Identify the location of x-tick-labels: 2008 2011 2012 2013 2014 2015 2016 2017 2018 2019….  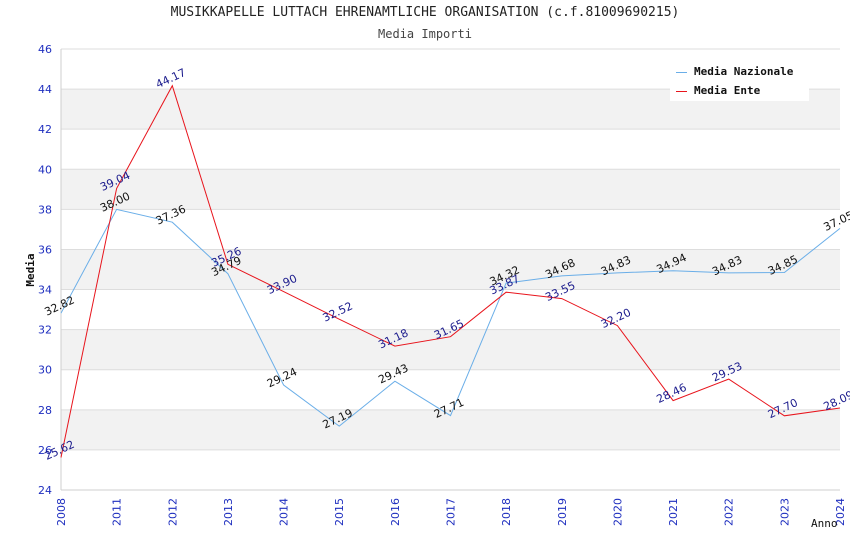
(451, 512).